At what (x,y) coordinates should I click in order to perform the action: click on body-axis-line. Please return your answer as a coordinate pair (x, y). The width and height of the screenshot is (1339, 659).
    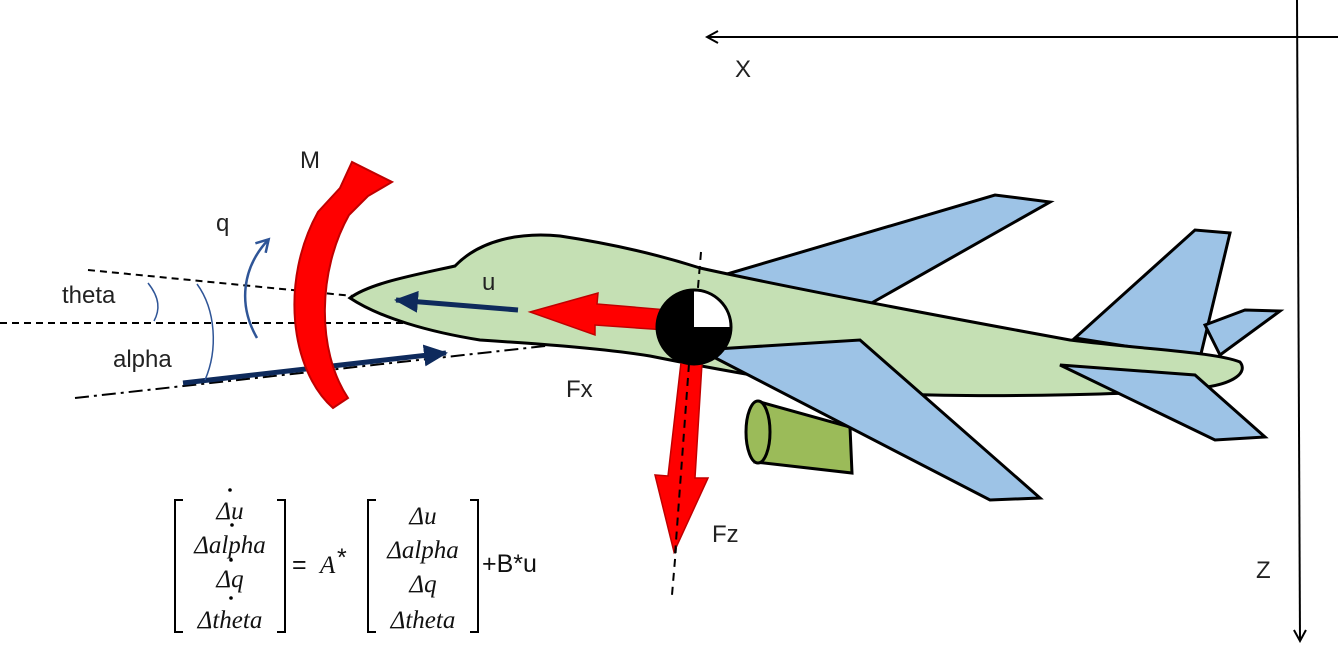
    Looking at the image, I should click on (394, 300).